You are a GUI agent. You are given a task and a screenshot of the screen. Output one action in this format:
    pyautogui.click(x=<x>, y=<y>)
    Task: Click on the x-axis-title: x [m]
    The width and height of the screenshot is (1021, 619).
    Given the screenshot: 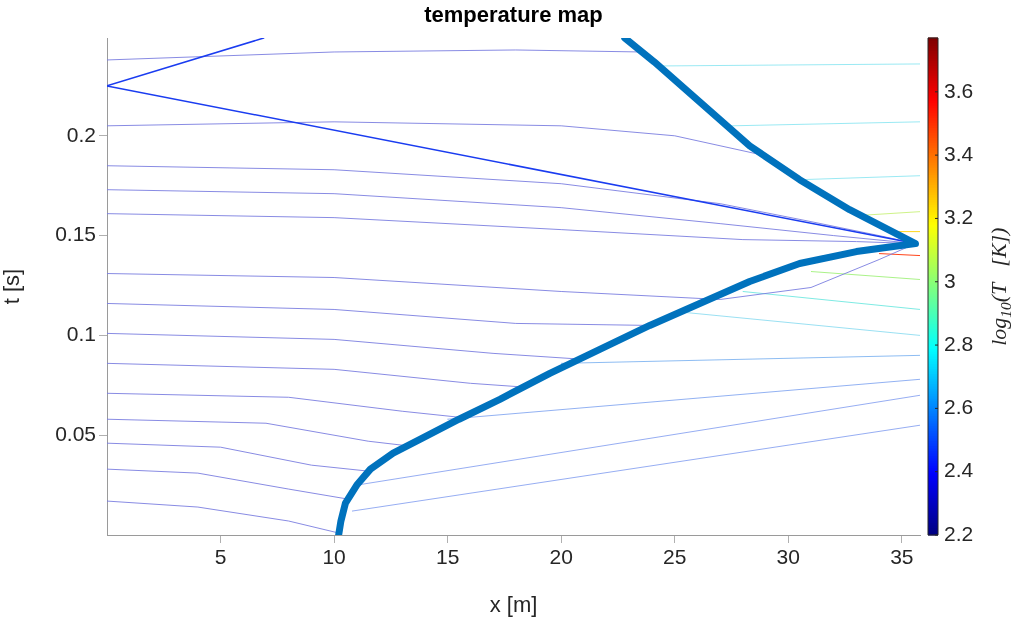 What is the action you would take?
    pyautogui.click(x=513, y=604)
    